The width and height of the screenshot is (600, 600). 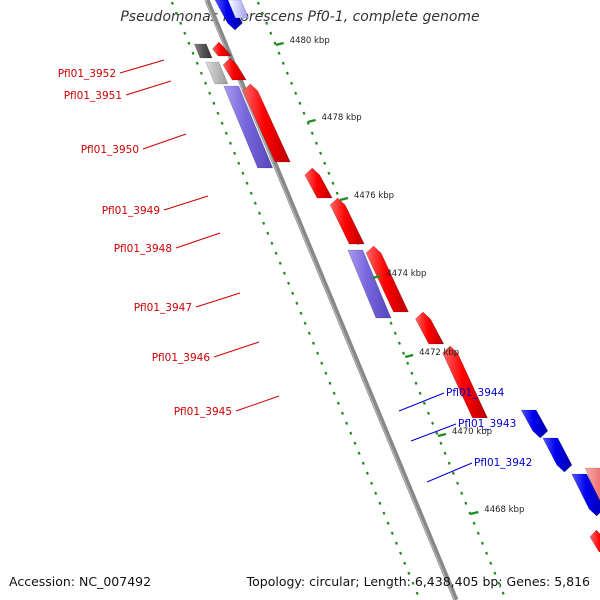 I want to click on gene-feature-3952-top, so click(x=203, y=51).